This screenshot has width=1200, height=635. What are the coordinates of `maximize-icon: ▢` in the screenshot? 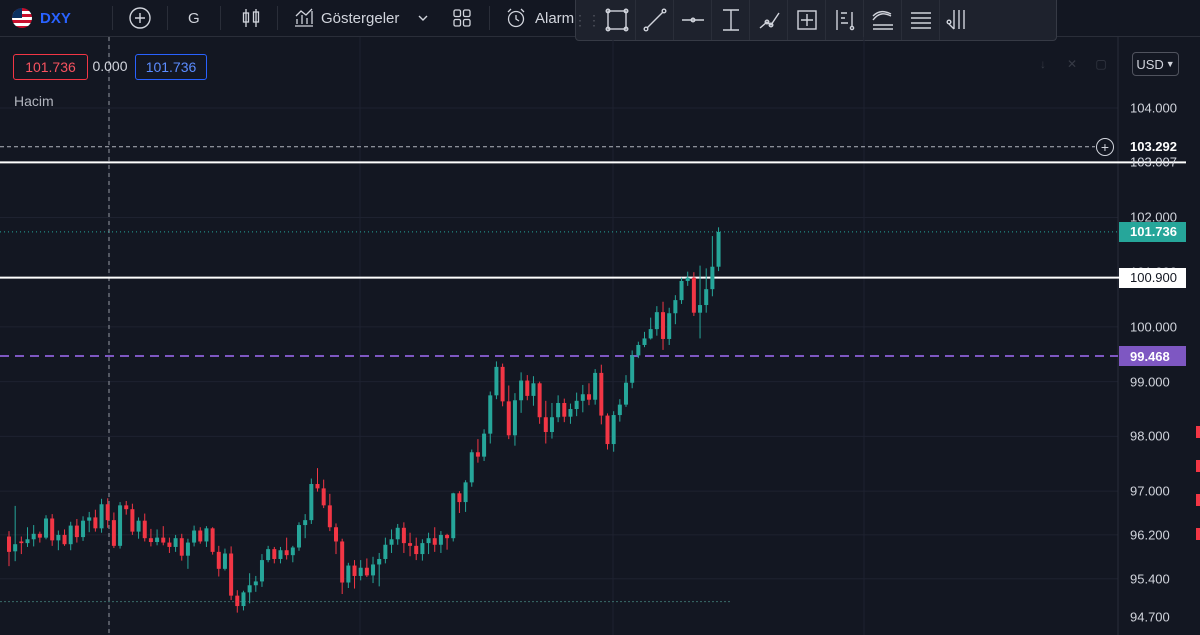 It's located at (1101, 64).